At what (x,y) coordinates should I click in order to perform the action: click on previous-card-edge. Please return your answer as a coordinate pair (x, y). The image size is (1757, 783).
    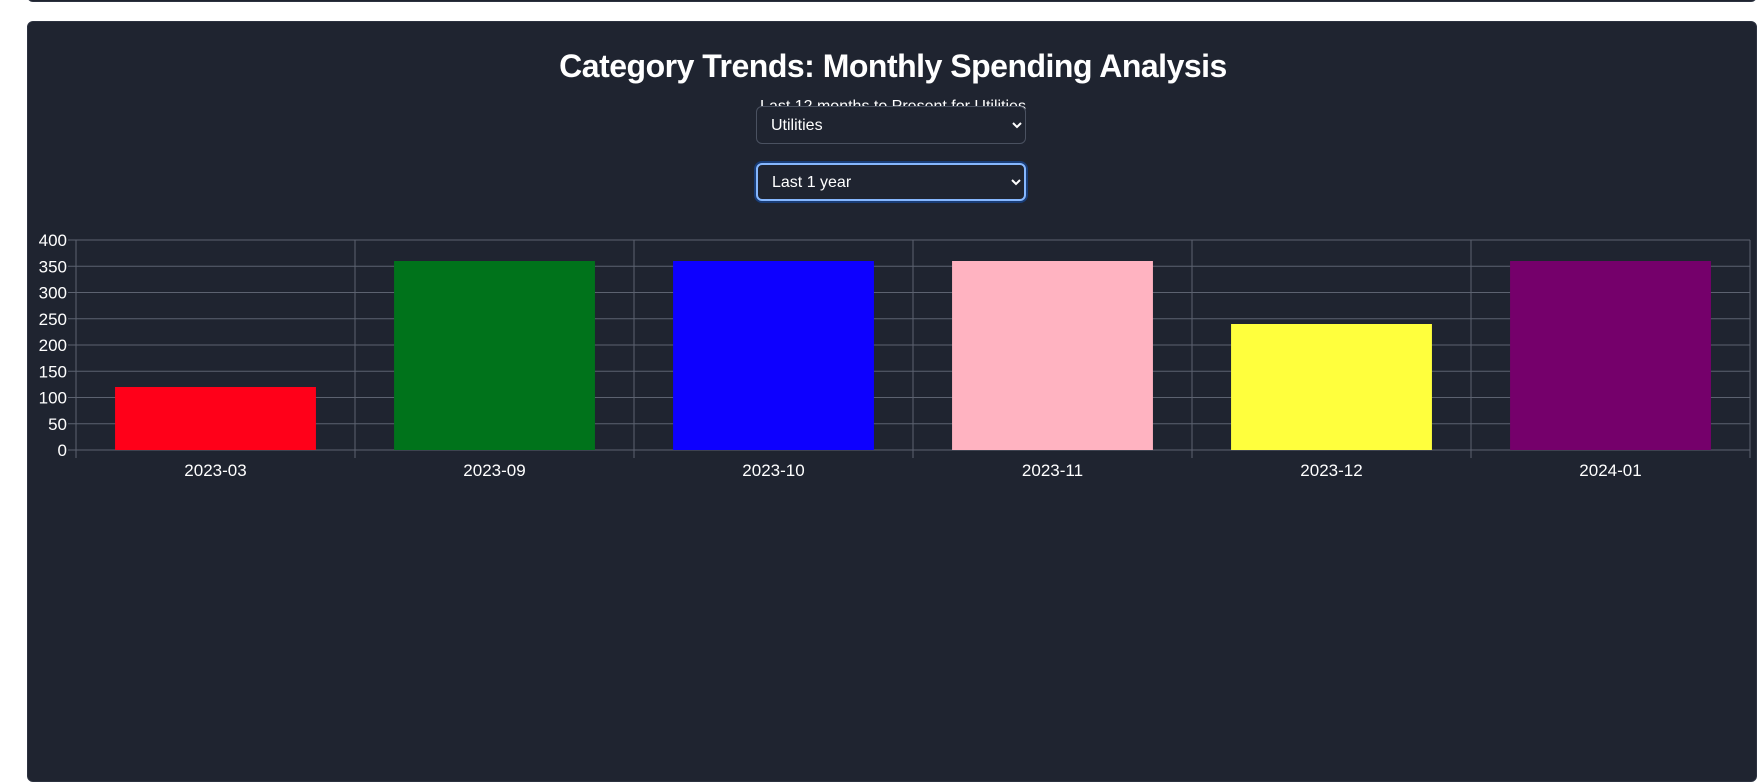
    Looking at the image, I should click on (892, 1).